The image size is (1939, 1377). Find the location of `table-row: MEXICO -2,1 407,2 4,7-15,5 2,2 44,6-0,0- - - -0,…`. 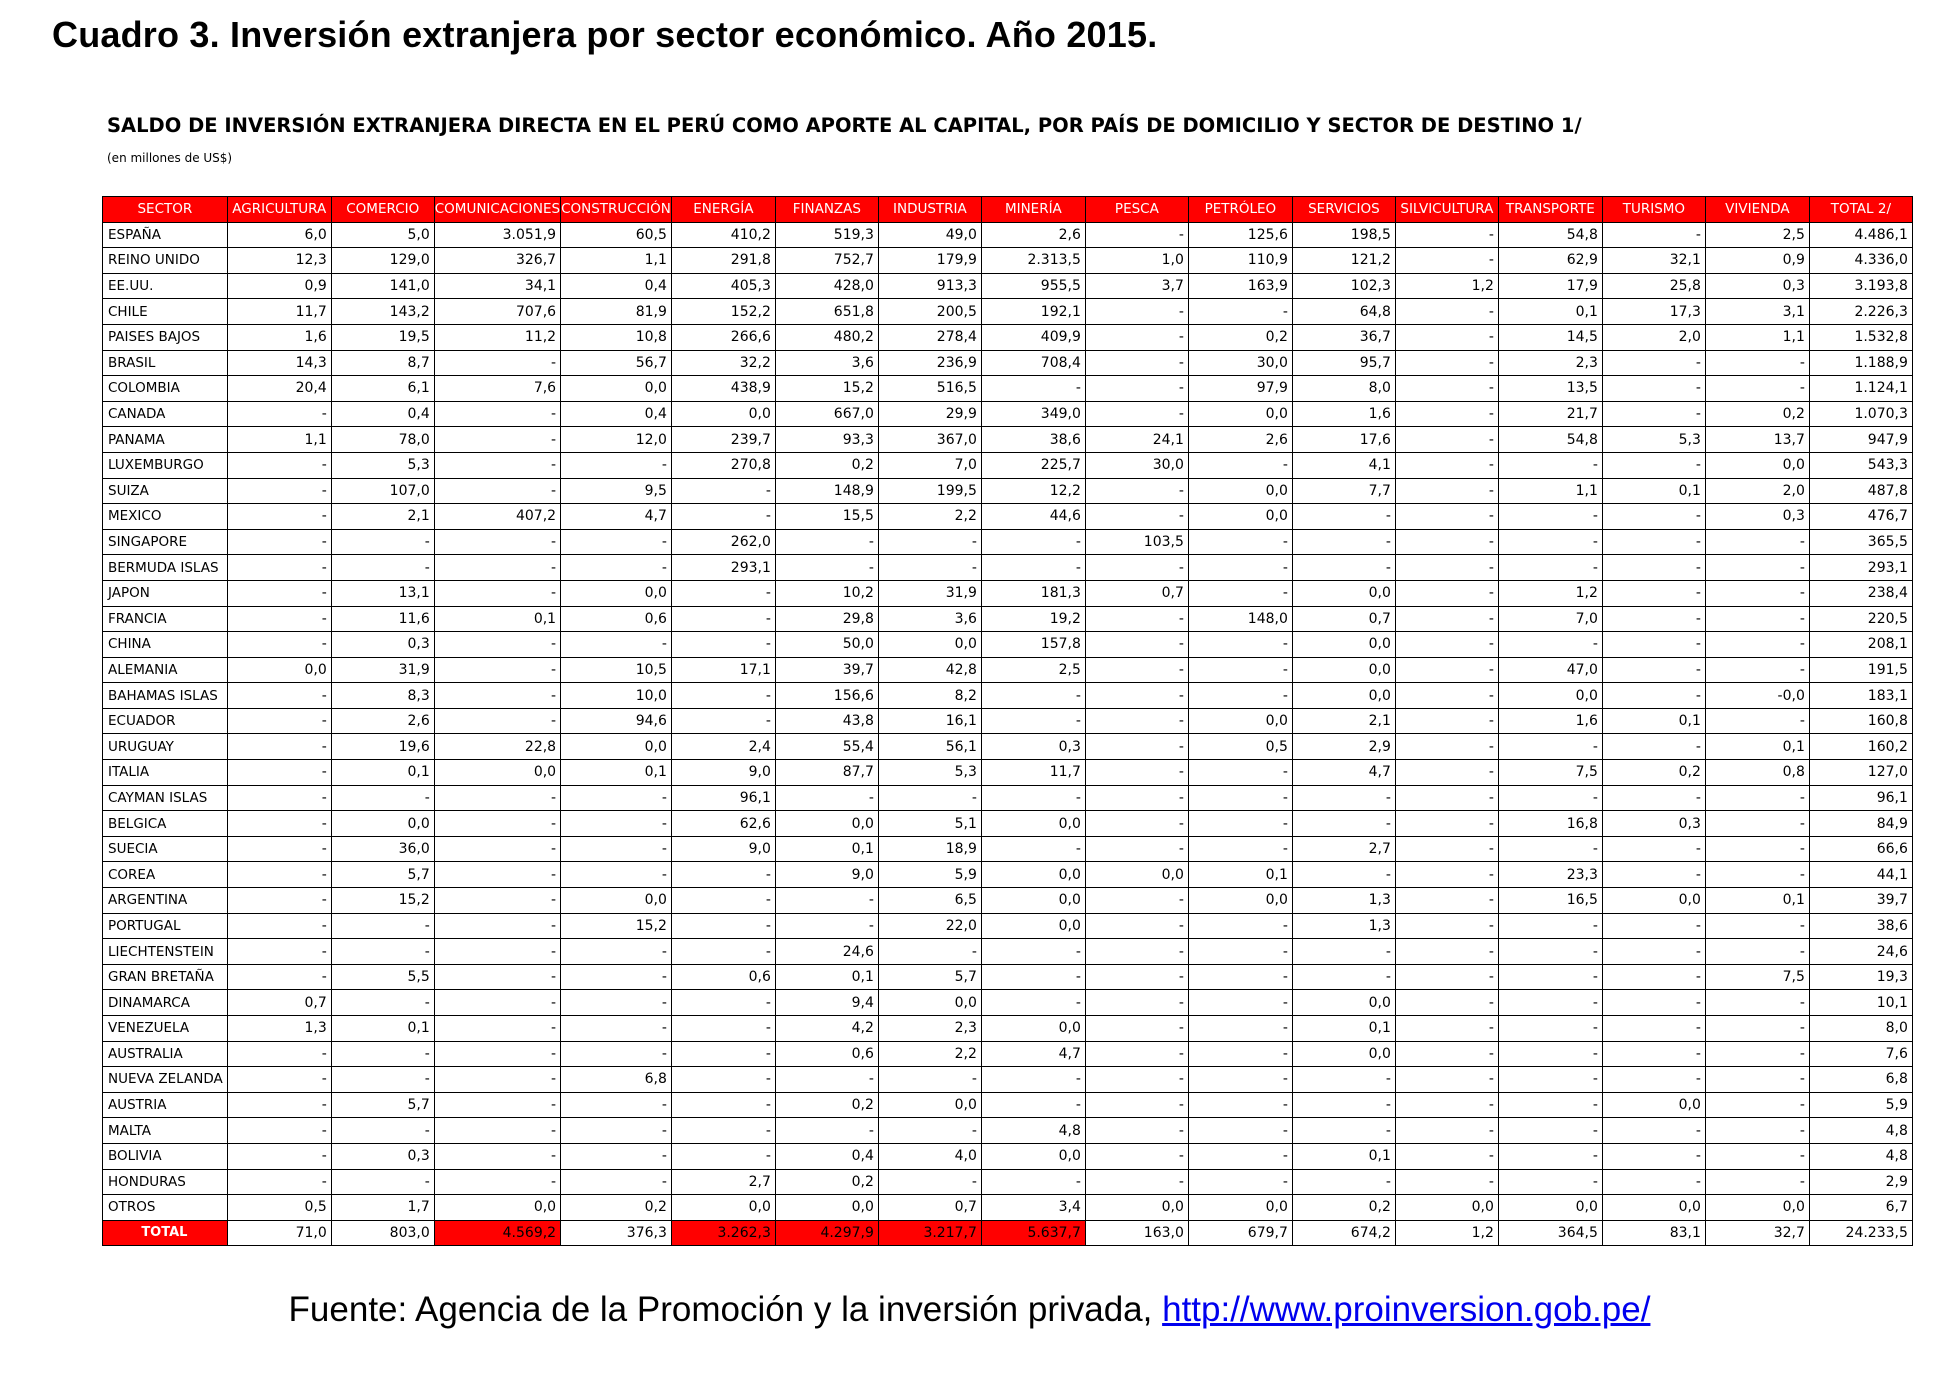

table-row: MEXICO -2,1 407,2 4,7-15,5 2,2 44,6-0,0- - - -0,… is located at coordinates (1007, 516).